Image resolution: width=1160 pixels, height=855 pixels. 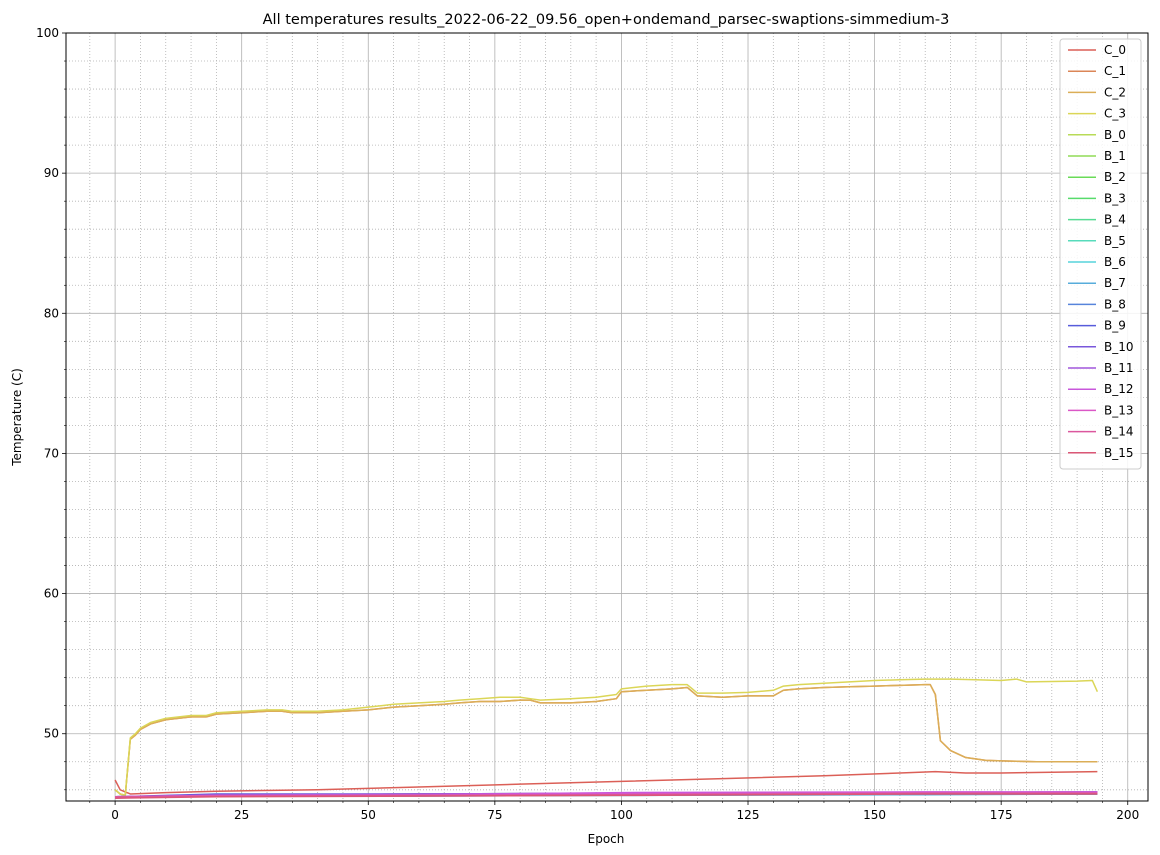 I want to click on legend-entry-label: B_12, so click(x=1119, y=389).